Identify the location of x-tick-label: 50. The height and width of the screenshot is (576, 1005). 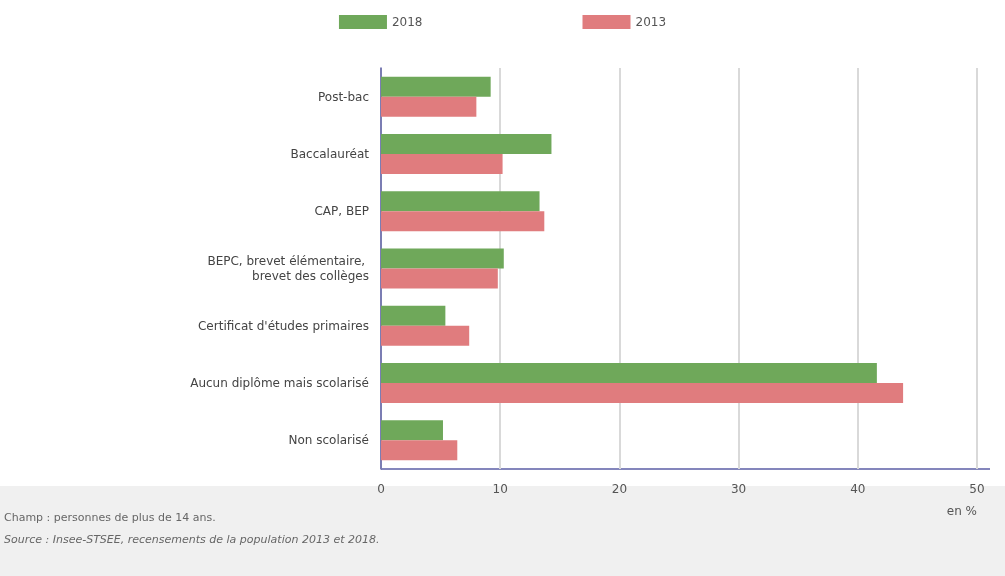
(977, 489).